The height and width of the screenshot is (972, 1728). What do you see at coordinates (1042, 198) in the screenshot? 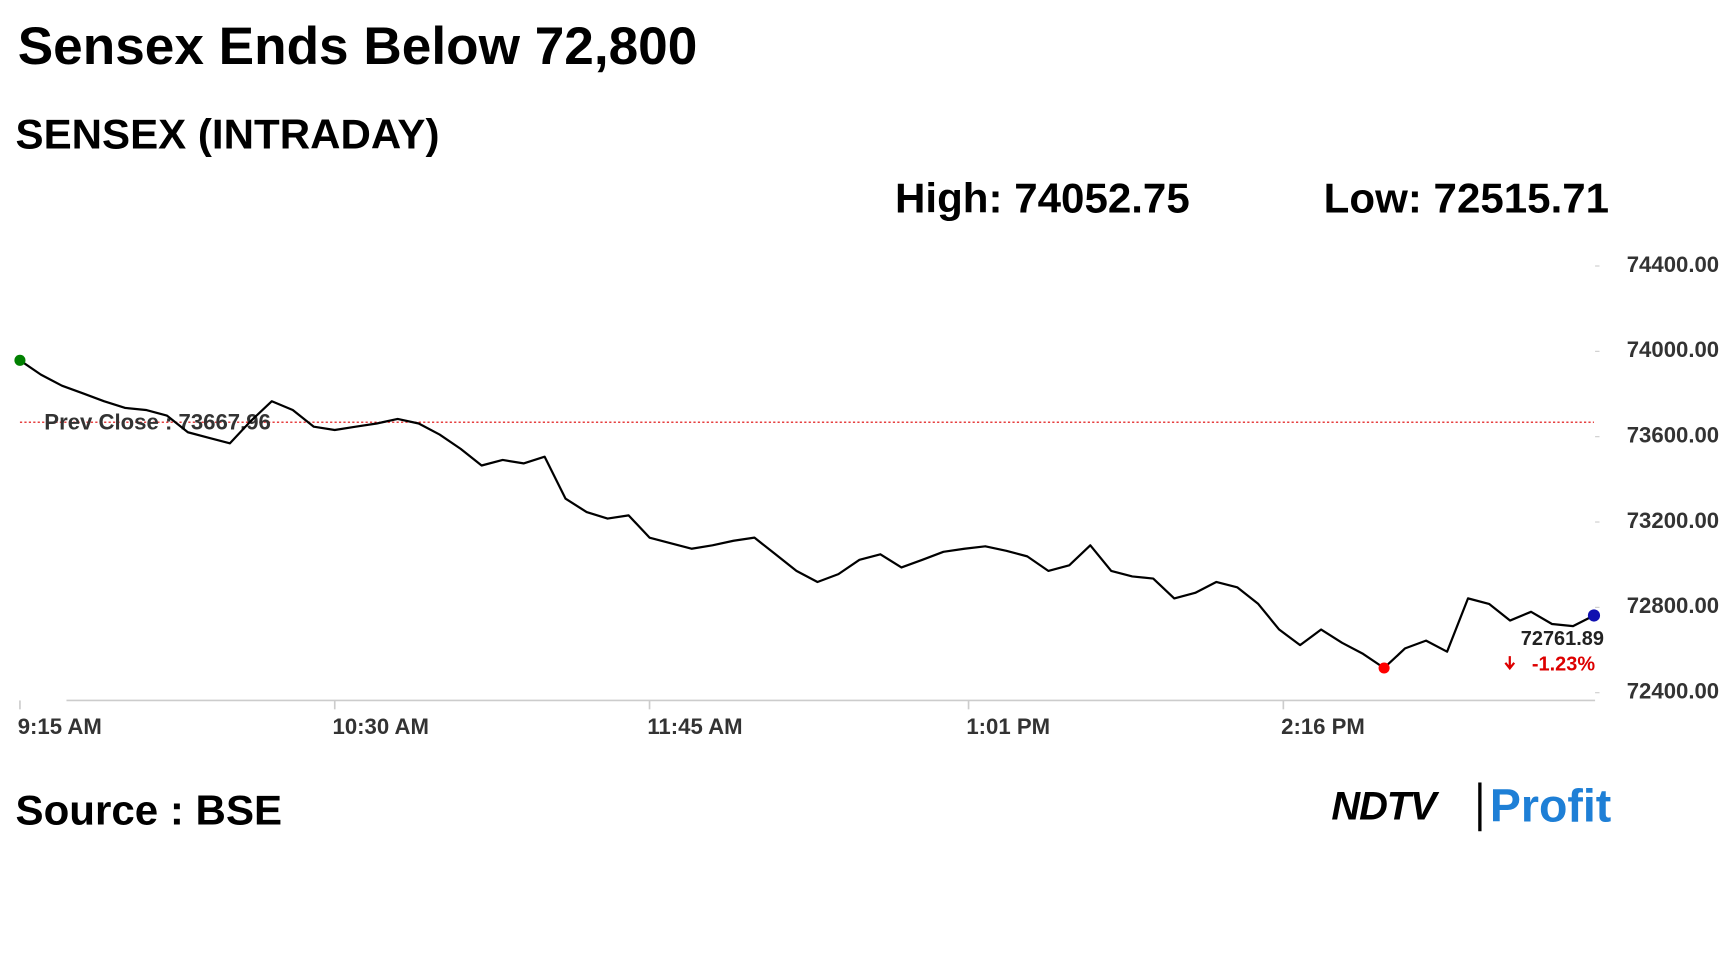
I see `high-label: High: 74052.75` at bounding box center [1042, 198].